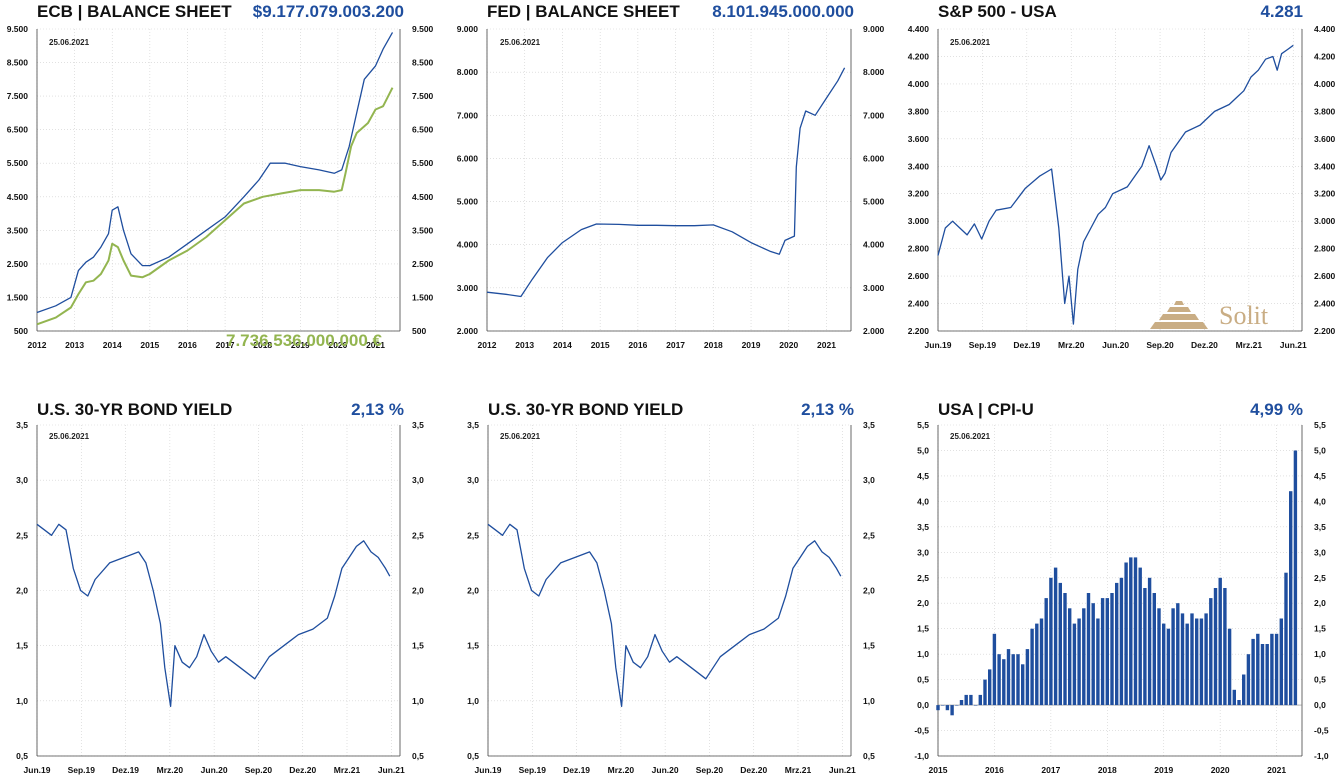 The image size is (1342, 783). Describe the element at coordinates (468, 72) in the screenshot. I see `y-tick-label-left: 8.000` at that location.